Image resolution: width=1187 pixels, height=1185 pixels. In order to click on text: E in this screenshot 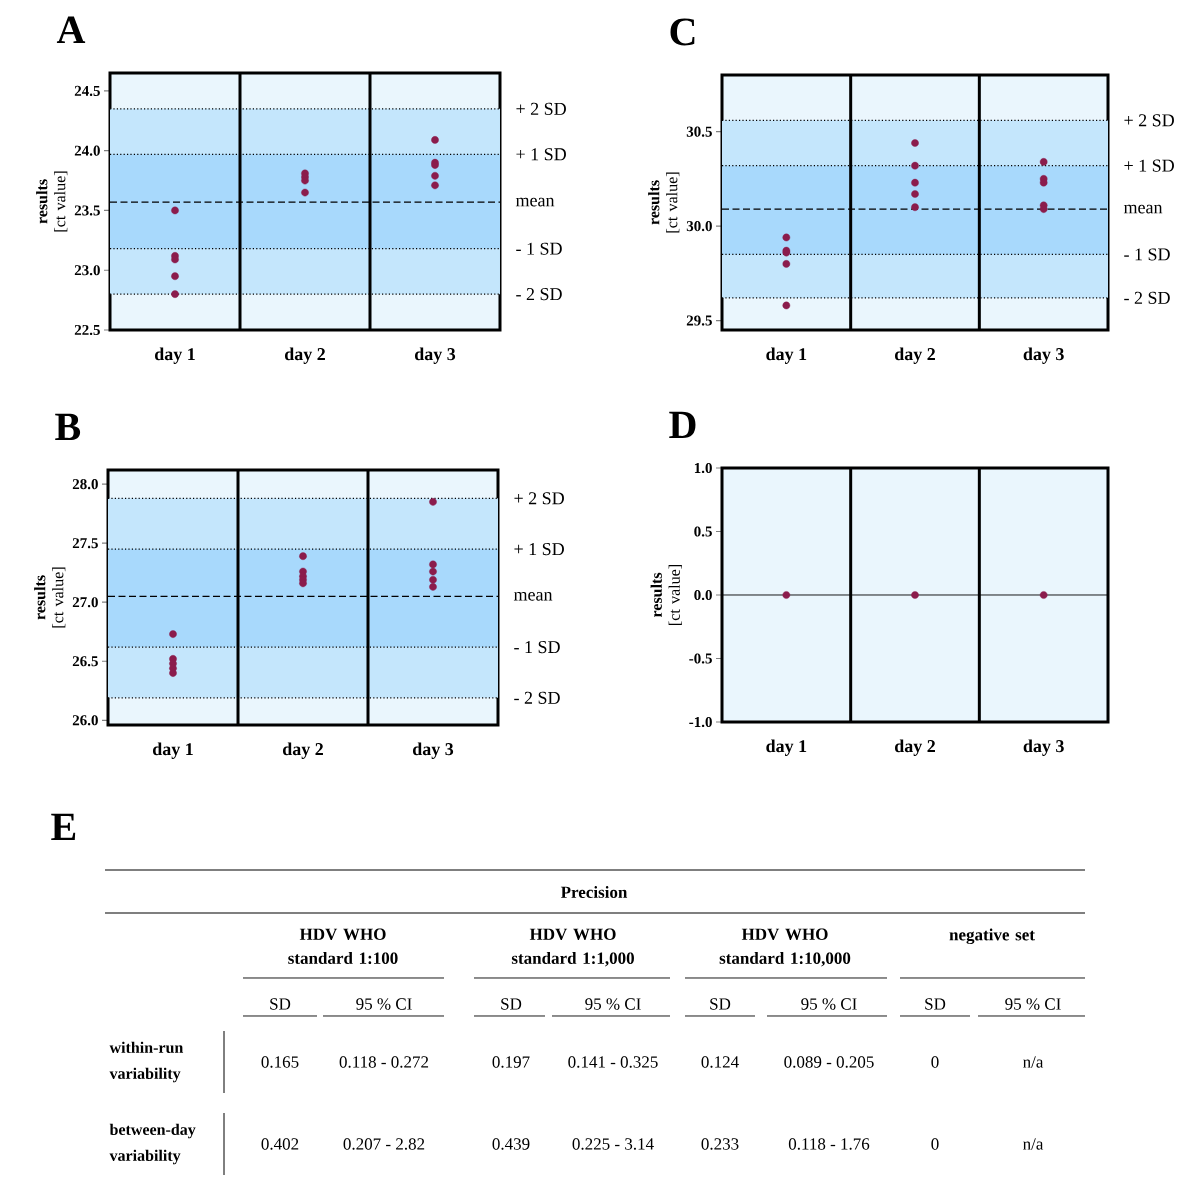, I will do `click(63, 826)`.